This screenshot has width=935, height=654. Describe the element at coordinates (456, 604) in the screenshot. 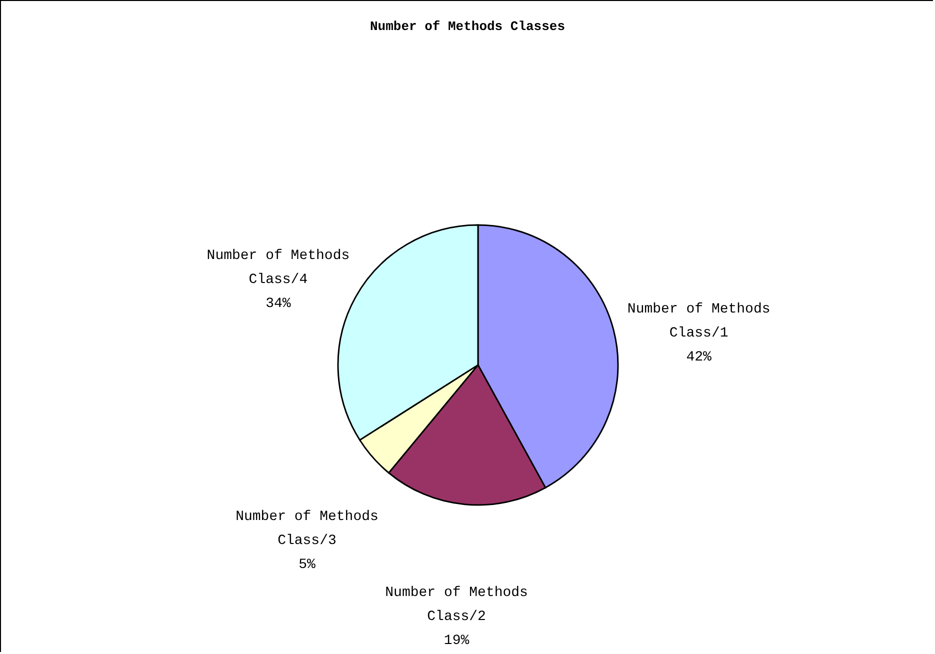

I see `slice-label: Number of Methods Class/2` at that location.